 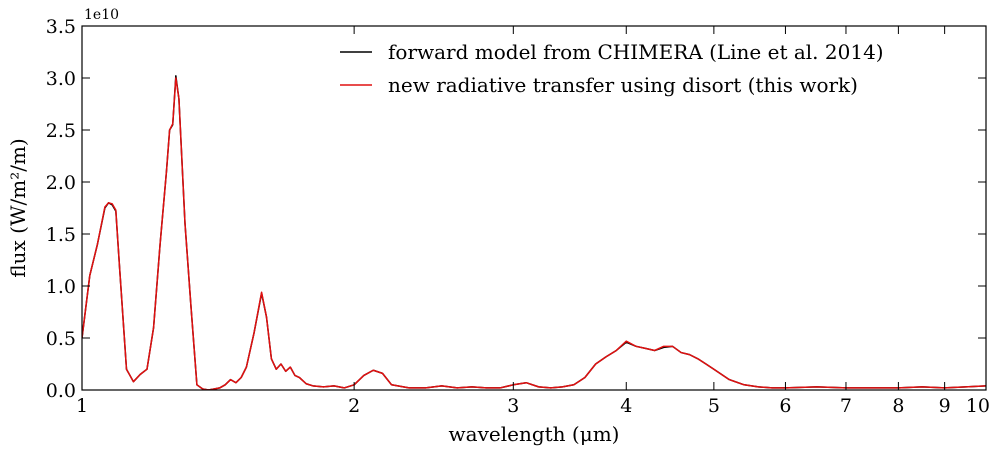 What do you see at coordinates (18, 207) in the screenshot?
I see `y-axis-label: flux (W/m²/m)` at bounding box center [18, 207].